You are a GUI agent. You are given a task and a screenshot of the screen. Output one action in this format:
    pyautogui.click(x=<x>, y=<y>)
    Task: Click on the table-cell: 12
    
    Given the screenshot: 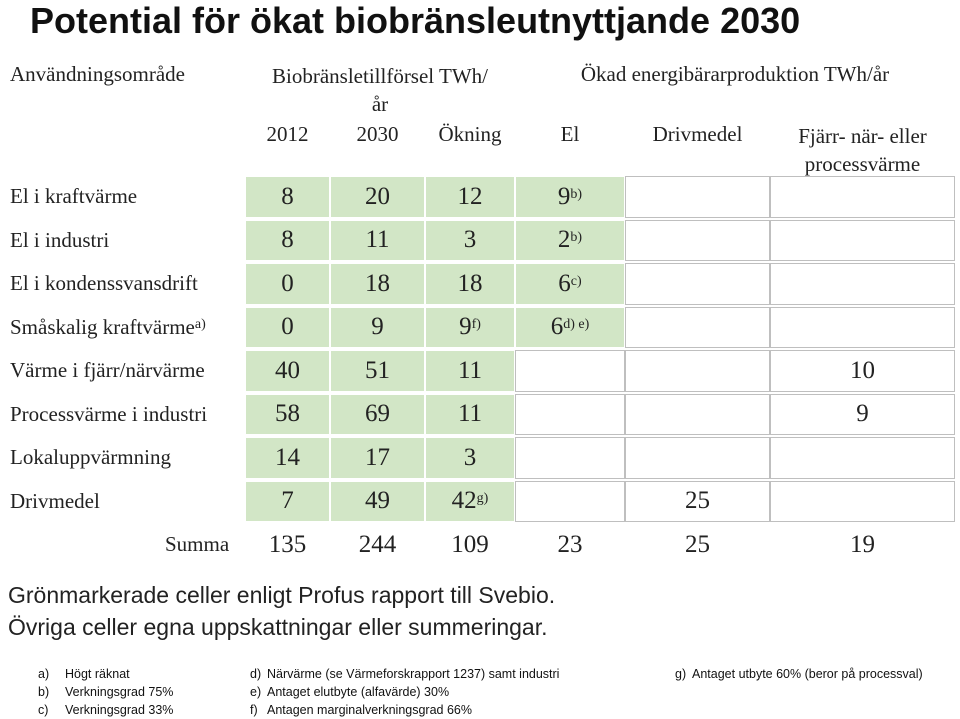 What is the action you would take?
    pyautogui.click(x=470, y=197)
    